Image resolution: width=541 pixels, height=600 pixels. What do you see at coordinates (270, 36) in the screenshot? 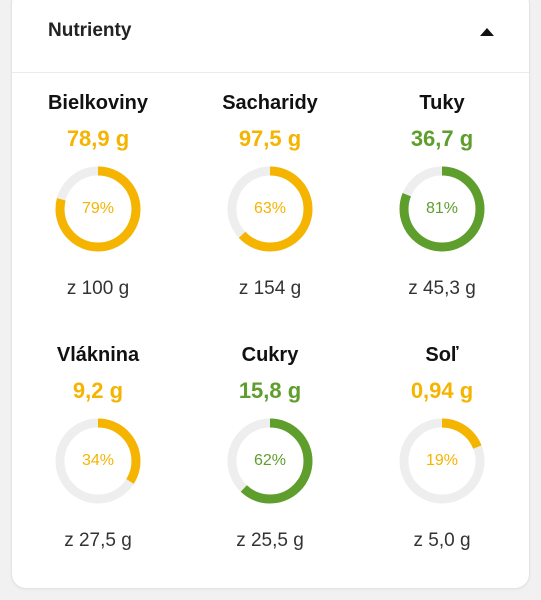
I see `nutrients-header: Nutrienty` at bounding box center [270, 36].